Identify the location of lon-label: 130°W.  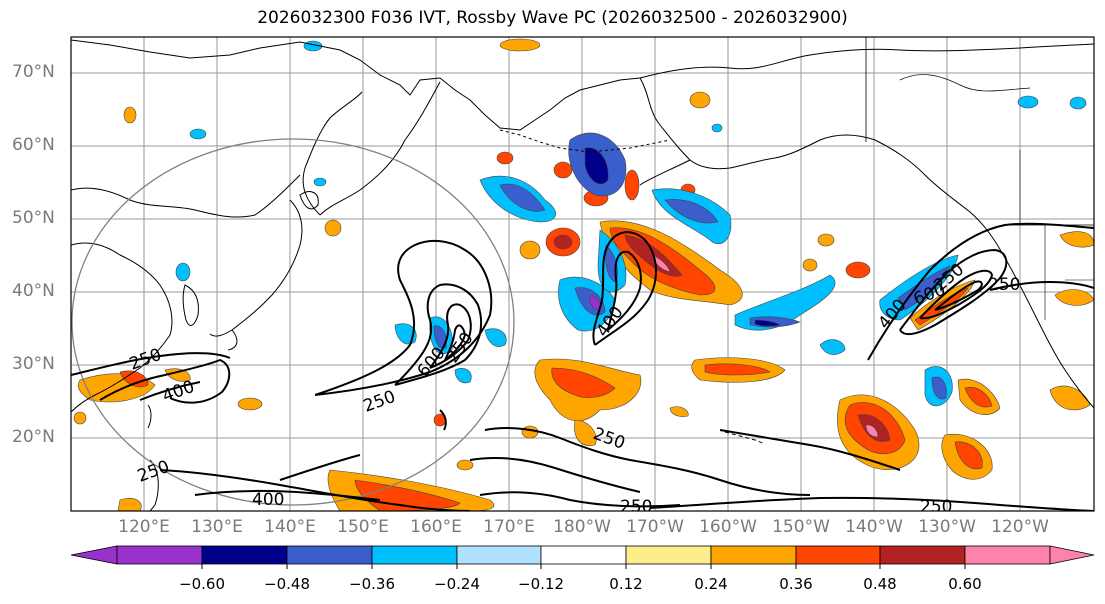
(947, 527).